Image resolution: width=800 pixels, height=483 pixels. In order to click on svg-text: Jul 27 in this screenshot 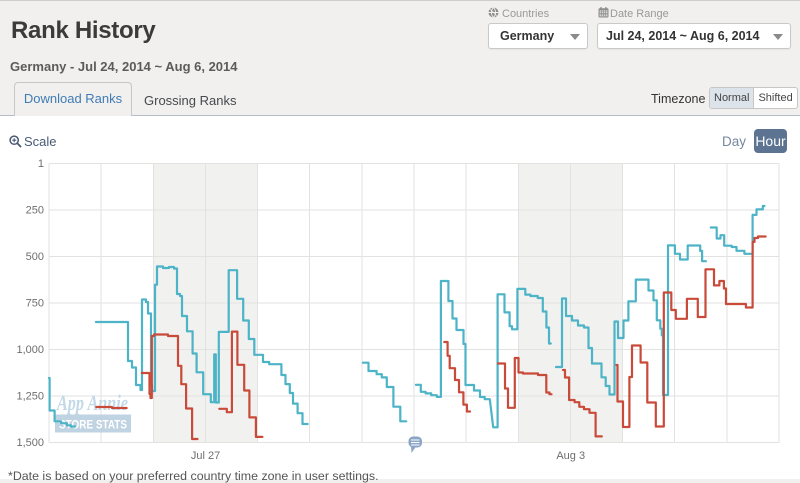, I will do `click(205, 456)`.